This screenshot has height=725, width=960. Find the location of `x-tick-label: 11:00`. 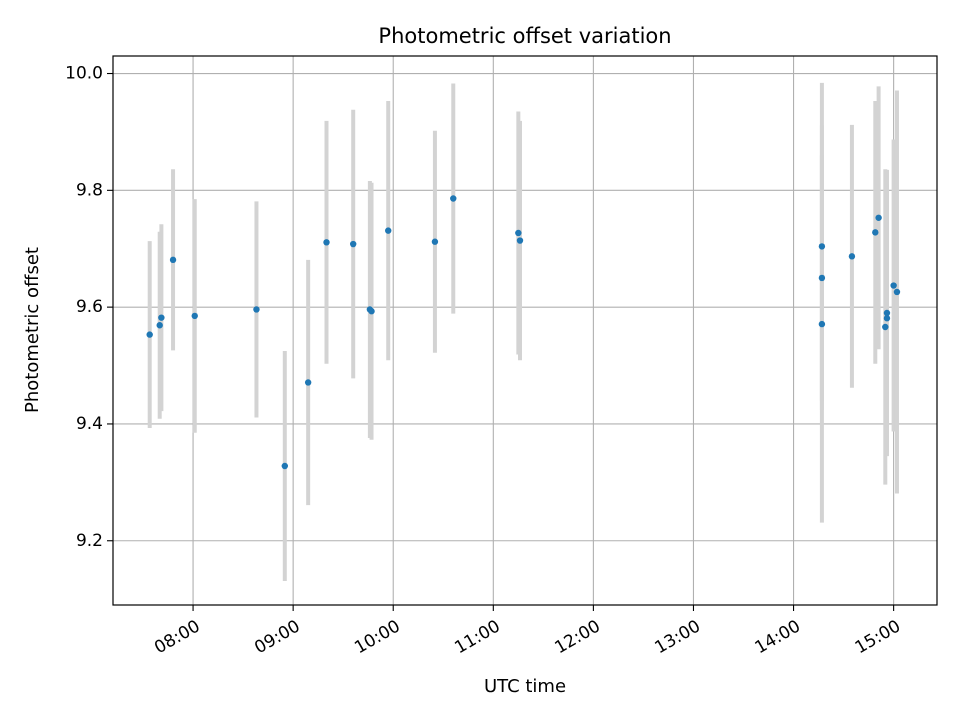

x-tick-label: 11:00 is located at coordinates (477, 637).